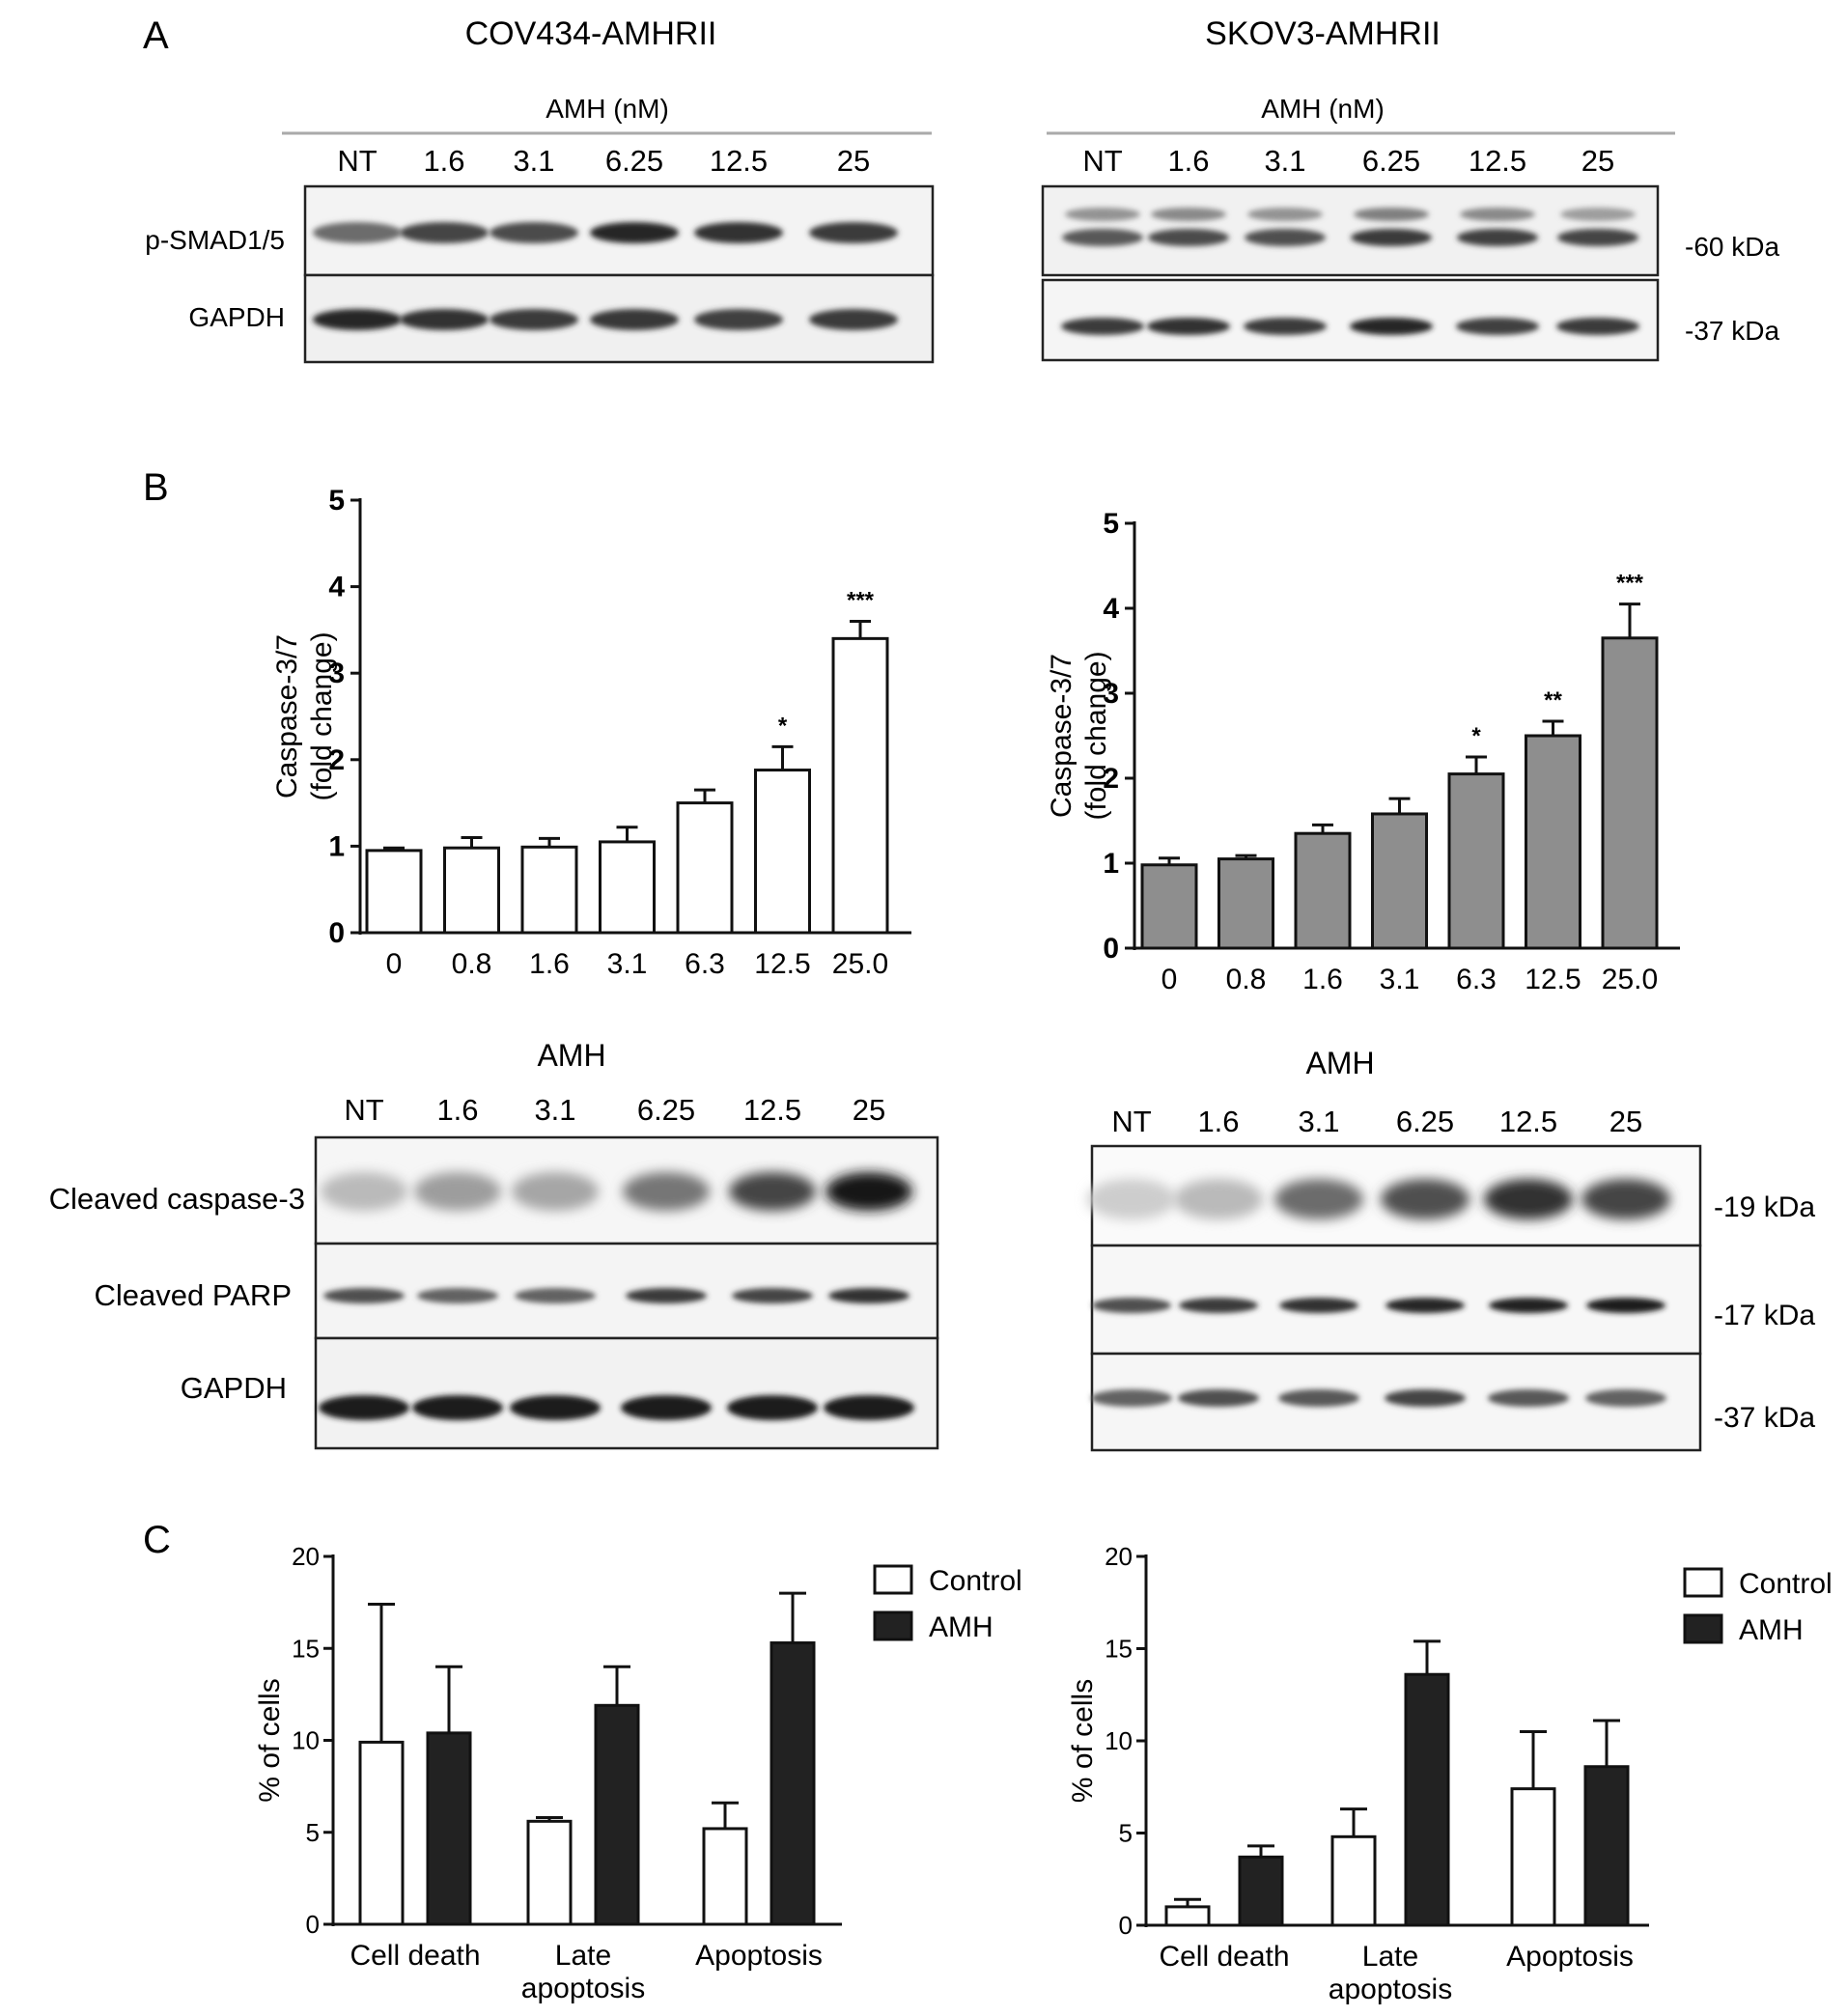  Describe the element at coordinates (472, 964) in the screenshot. I see `x-tick-label: 0.8` at that location.